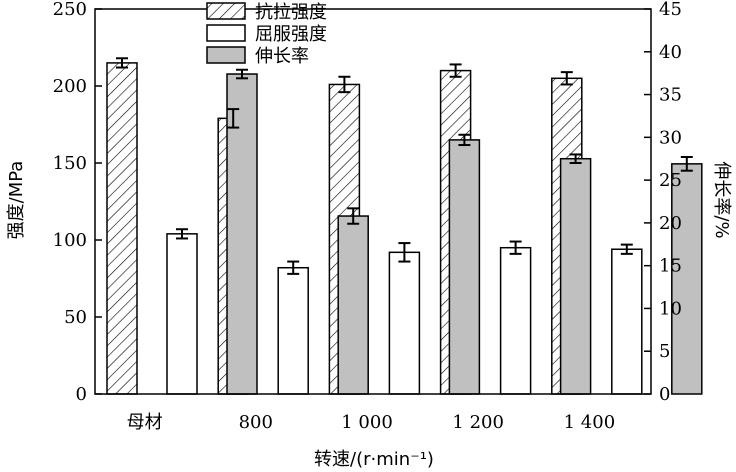 The width and height of the screenshot is (736, 472). I want to click on y-axis-left-title: 强度/MPa, so click(16, 200).